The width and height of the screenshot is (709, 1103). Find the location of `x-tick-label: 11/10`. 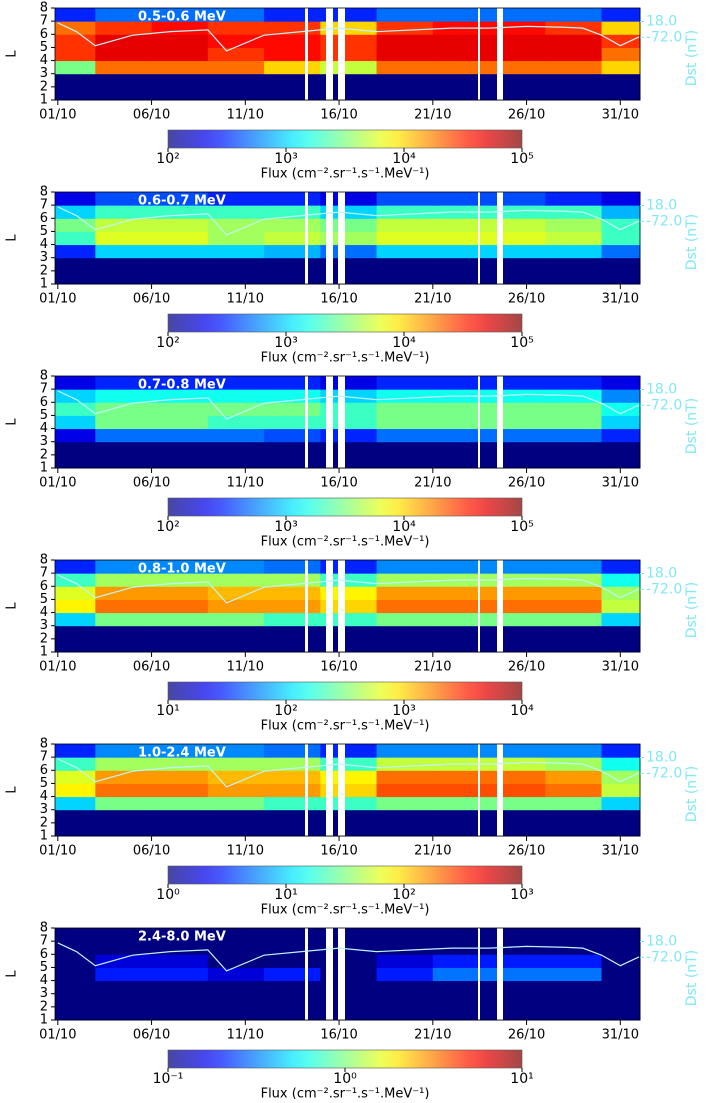

x-tick-label: 11/10 is located at coordinates (245, 667).